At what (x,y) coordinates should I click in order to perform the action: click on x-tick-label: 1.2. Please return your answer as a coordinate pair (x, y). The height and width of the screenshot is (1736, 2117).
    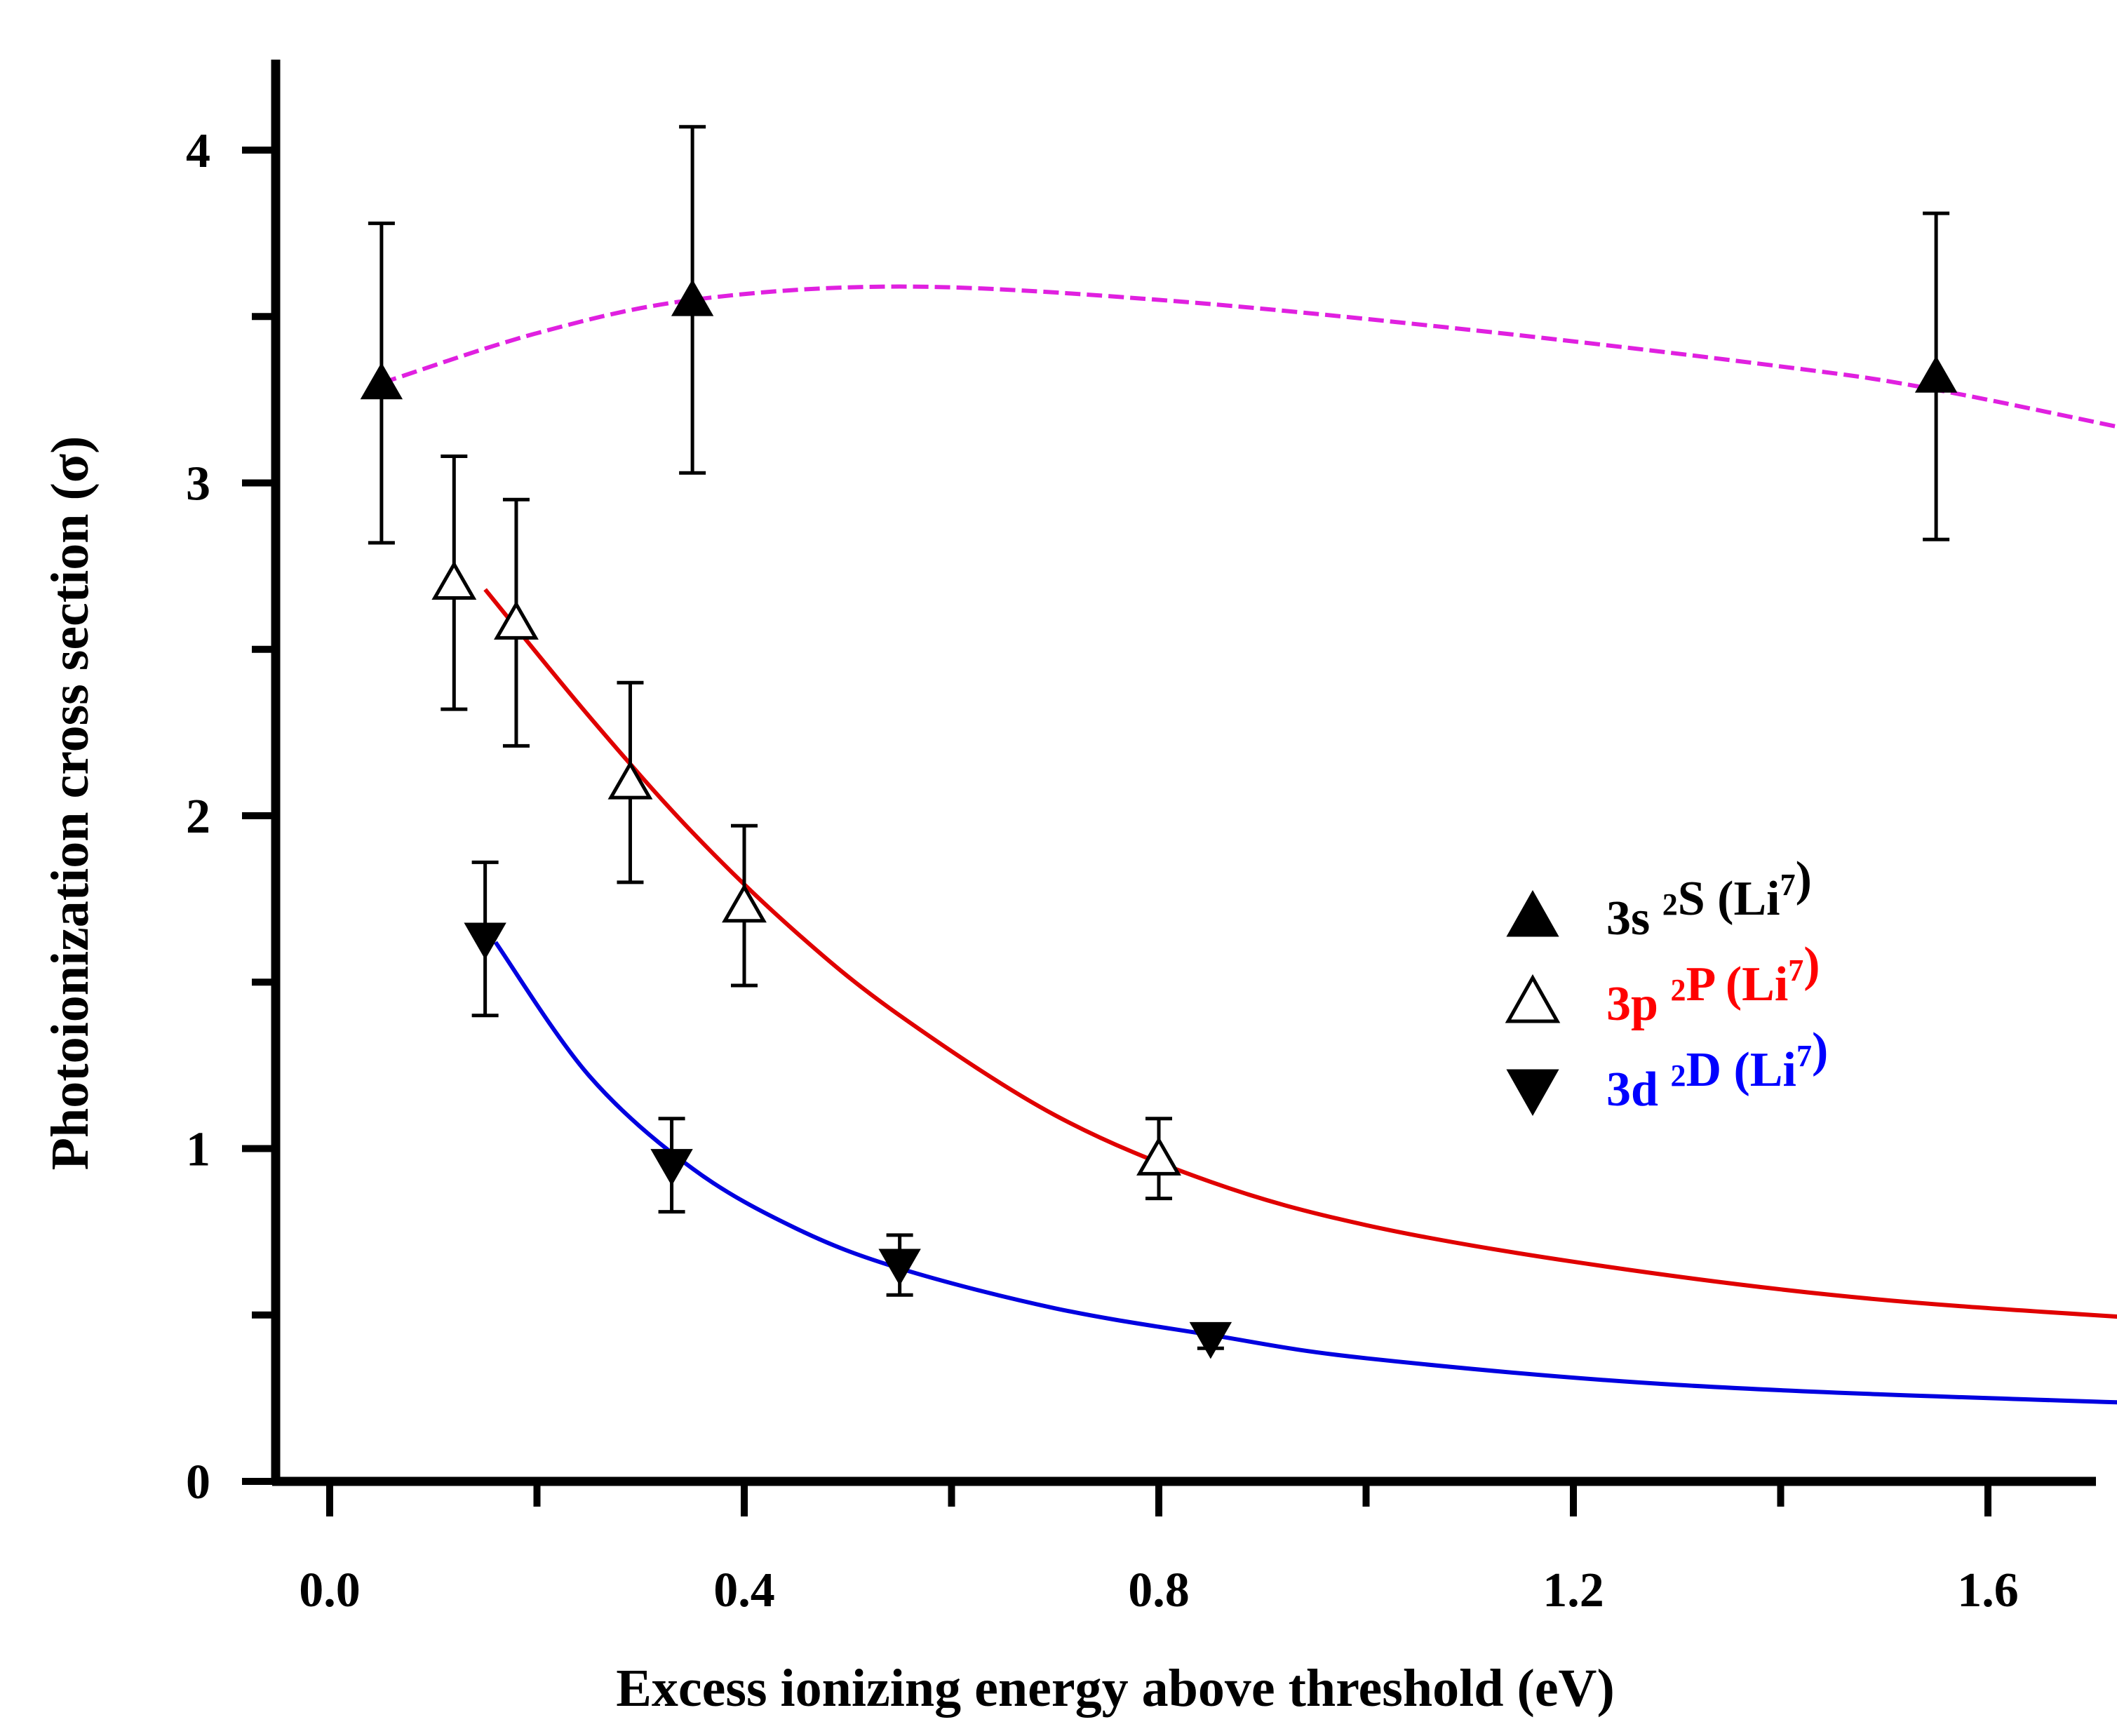
    Looking at the image, I should click on (1574, 1590).